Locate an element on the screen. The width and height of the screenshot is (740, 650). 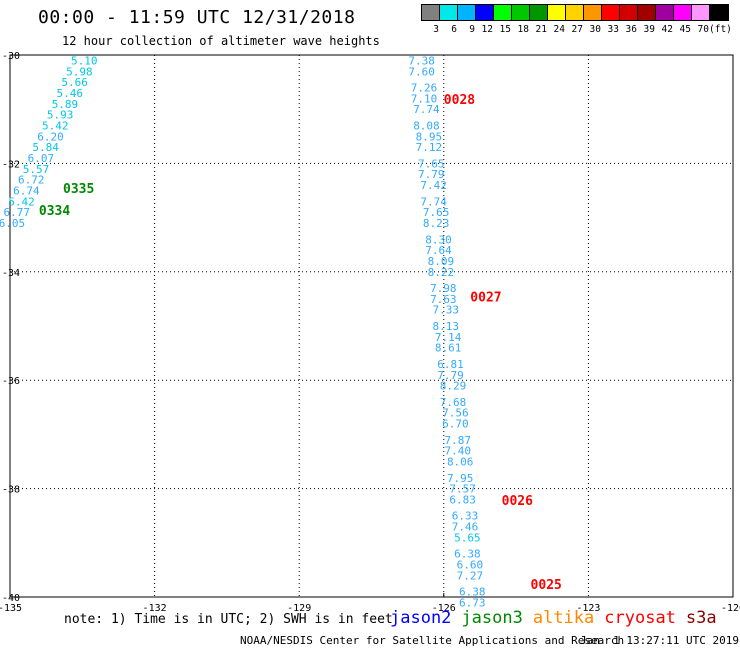
swh-value: 7.40 is located at coordinates (458, 451).